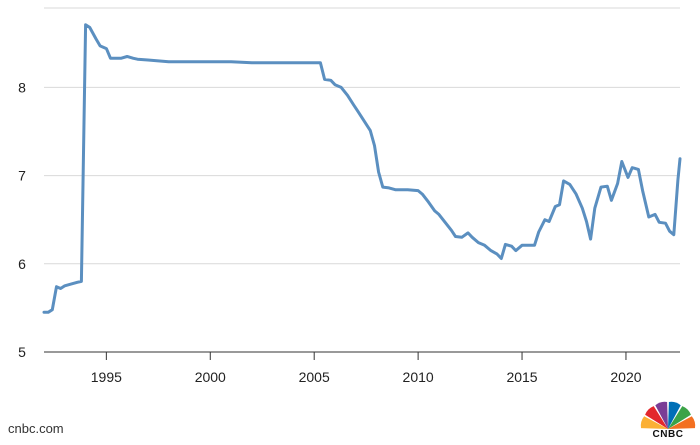 The width and height of the screenshot is (700, 445). I want to click on cnbc-logo: CNBC, so click(668, 420).